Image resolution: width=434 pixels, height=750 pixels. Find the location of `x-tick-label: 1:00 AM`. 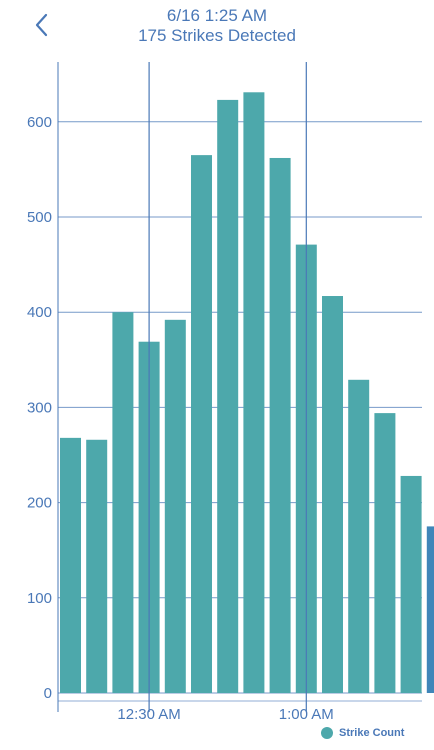

x-tick-label: 1:00 AM is located at coordinates (306, 714).